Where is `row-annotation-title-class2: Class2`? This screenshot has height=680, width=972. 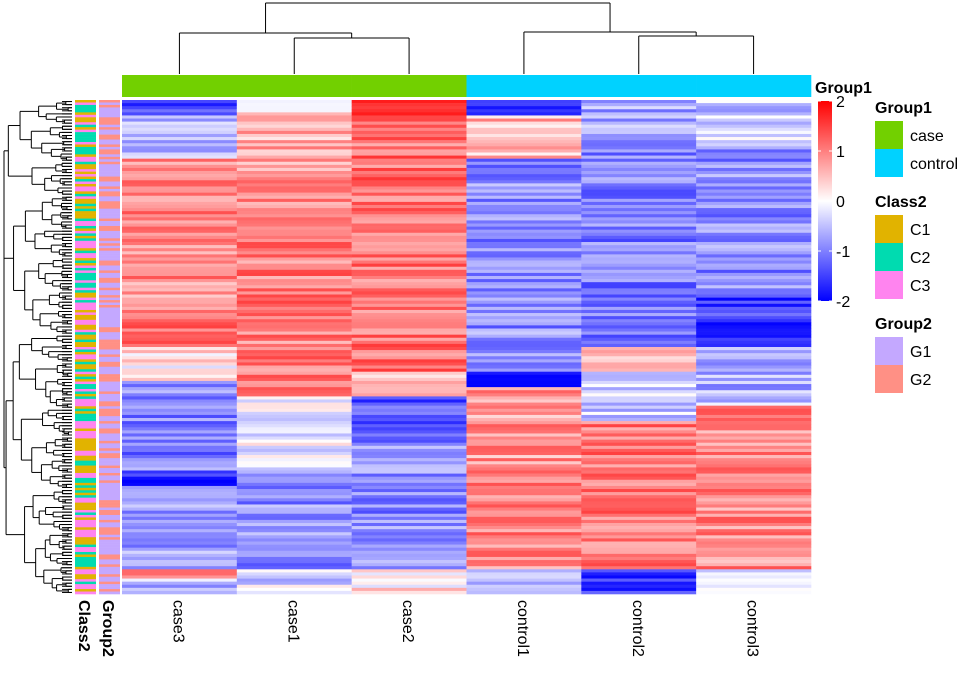 row-annotation-title-class2: Class2 is located at coordinates (83, 626).